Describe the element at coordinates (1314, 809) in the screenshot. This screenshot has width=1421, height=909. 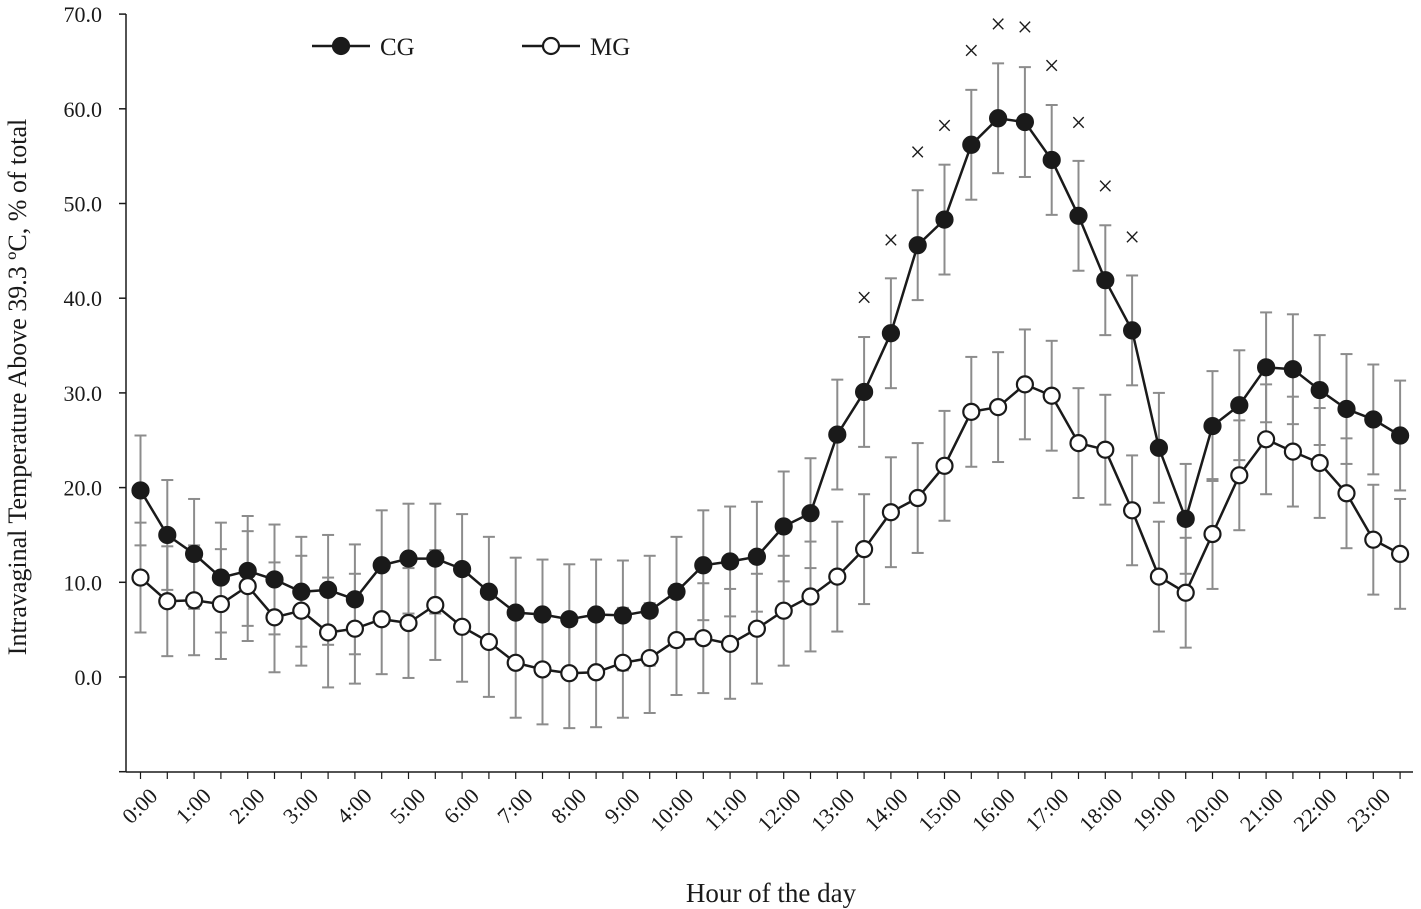
I see `x-tick-label: 22:00` at that location.